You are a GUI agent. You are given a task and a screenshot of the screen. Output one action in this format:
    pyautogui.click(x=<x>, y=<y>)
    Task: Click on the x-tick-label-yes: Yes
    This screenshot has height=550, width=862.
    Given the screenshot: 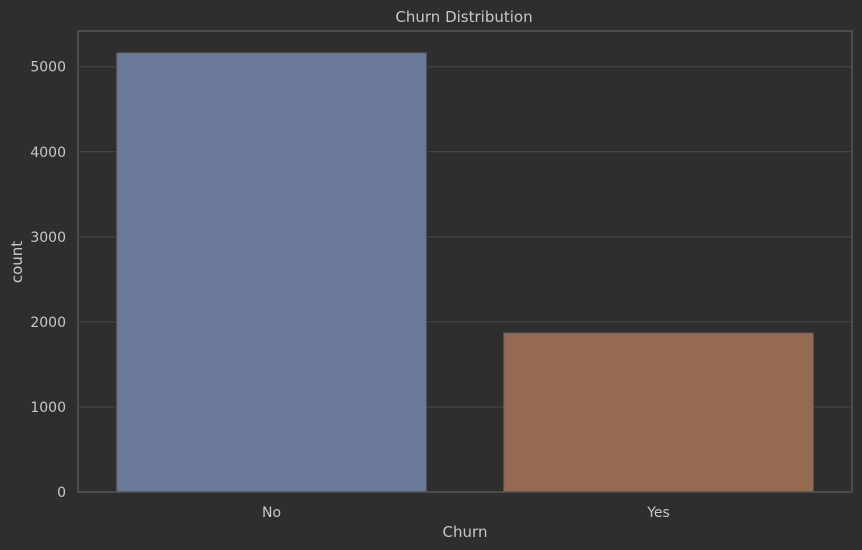 What is the action you would take?
    pyautogui.click(x=658, y=513)
    